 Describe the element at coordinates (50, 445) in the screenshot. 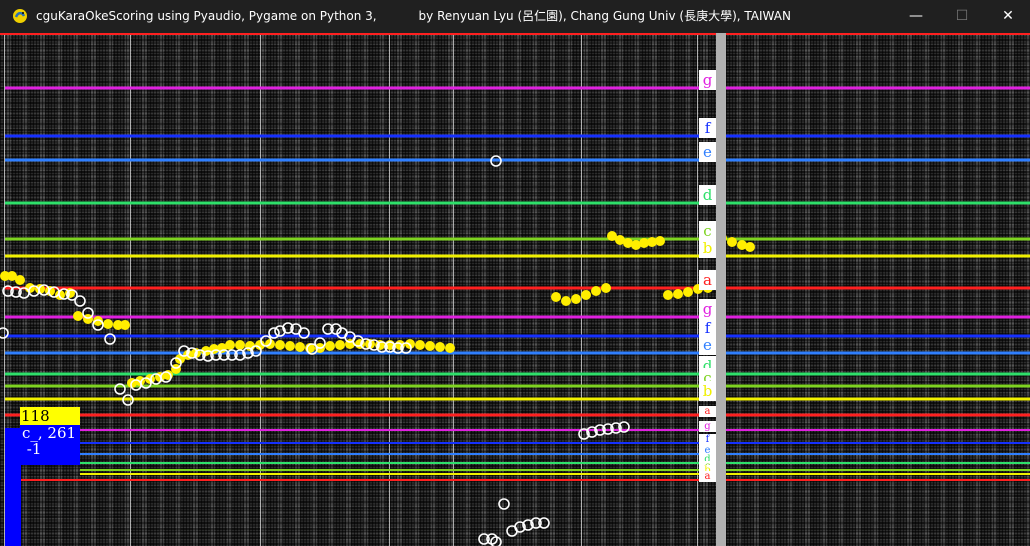

I see `note-readout: c_, 261 -1` at that location.